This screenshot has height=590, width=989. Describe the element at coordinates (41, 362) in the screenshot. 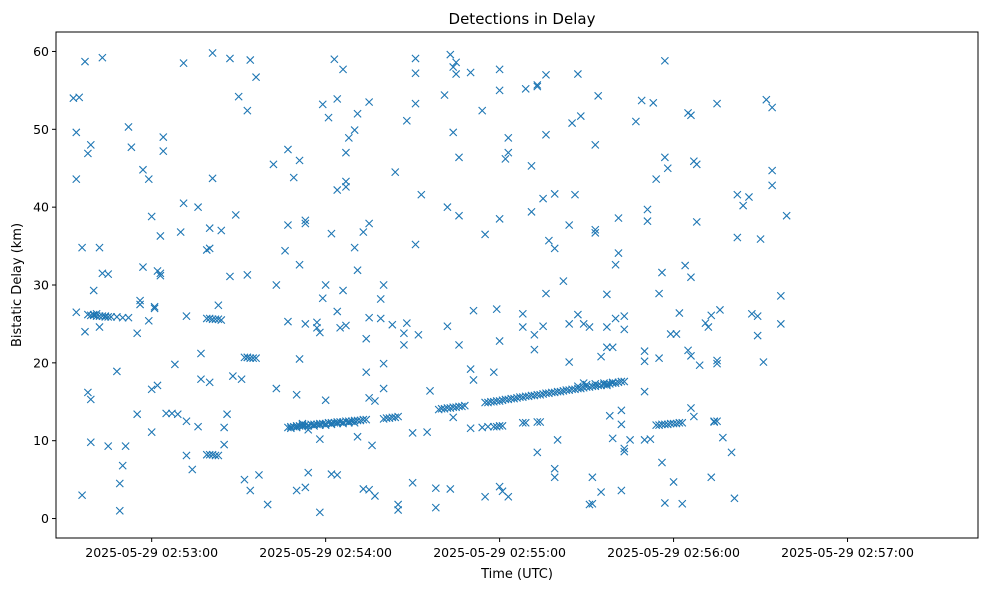

I see `y-tick-label: 20` at that location.